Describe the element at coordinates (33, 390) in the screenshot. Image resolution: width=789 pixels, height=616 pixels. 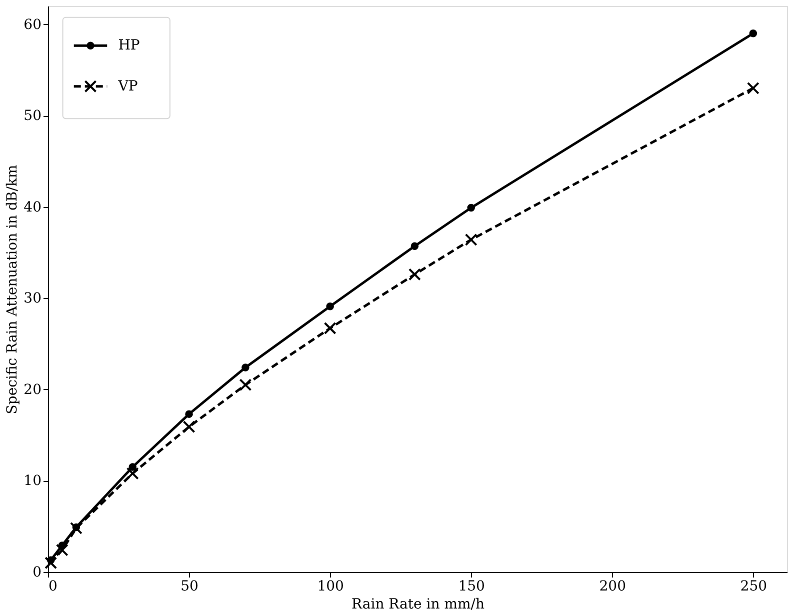
I see `y-tick-label: 20` at that location.